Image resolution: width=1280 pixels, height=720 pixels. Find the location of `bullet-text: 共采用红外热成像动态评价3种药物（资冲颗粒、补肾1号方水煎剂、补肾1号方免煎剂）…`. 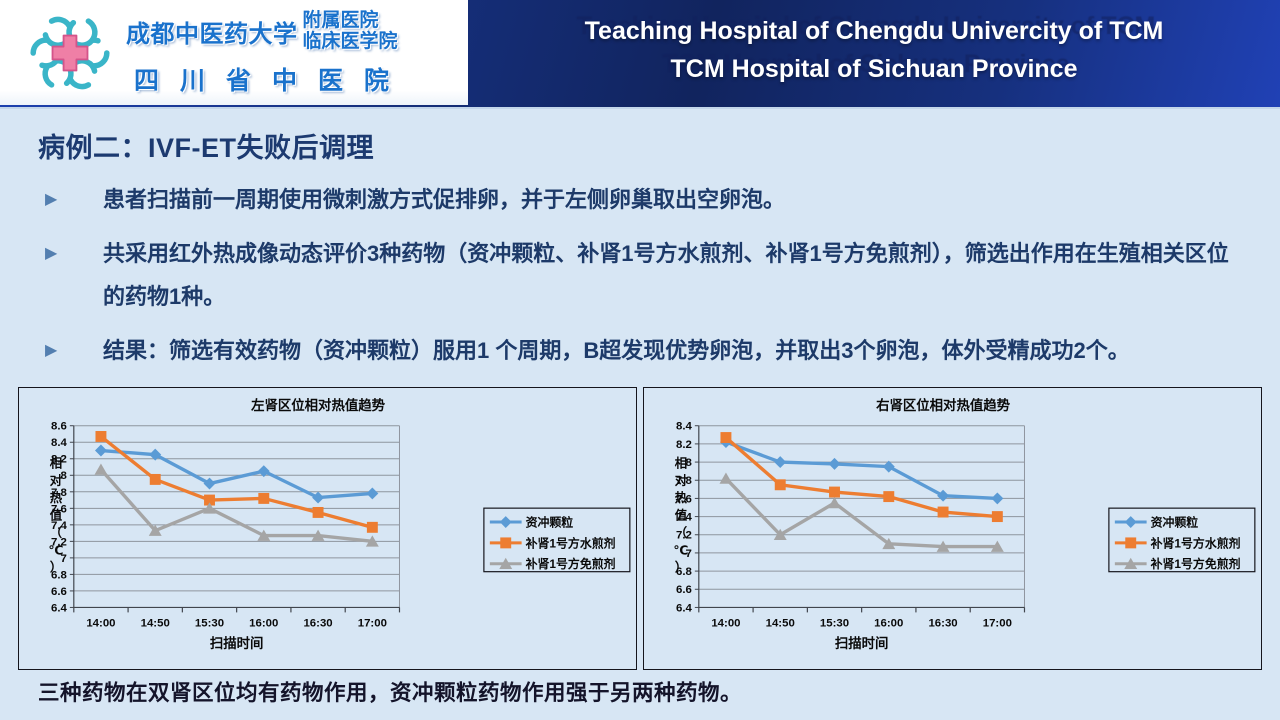

bullet-text: 共采用红外热成像动态评价3种药物（资冲颗粒、补肾1号方水煎剂、补肾1号方免煎剂）… is located at coordinates (666, 275).